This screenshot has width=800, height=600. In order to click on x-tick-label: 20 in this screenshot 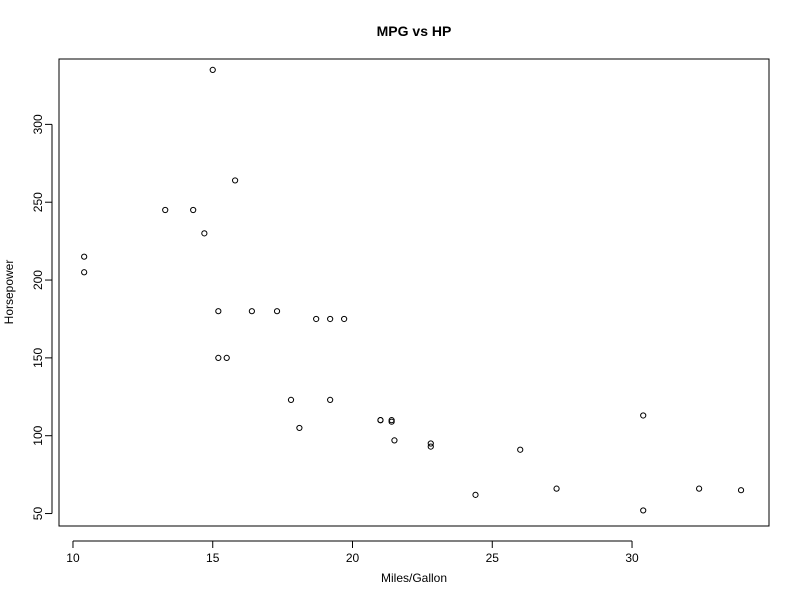, I will do `click(353, 558)`.